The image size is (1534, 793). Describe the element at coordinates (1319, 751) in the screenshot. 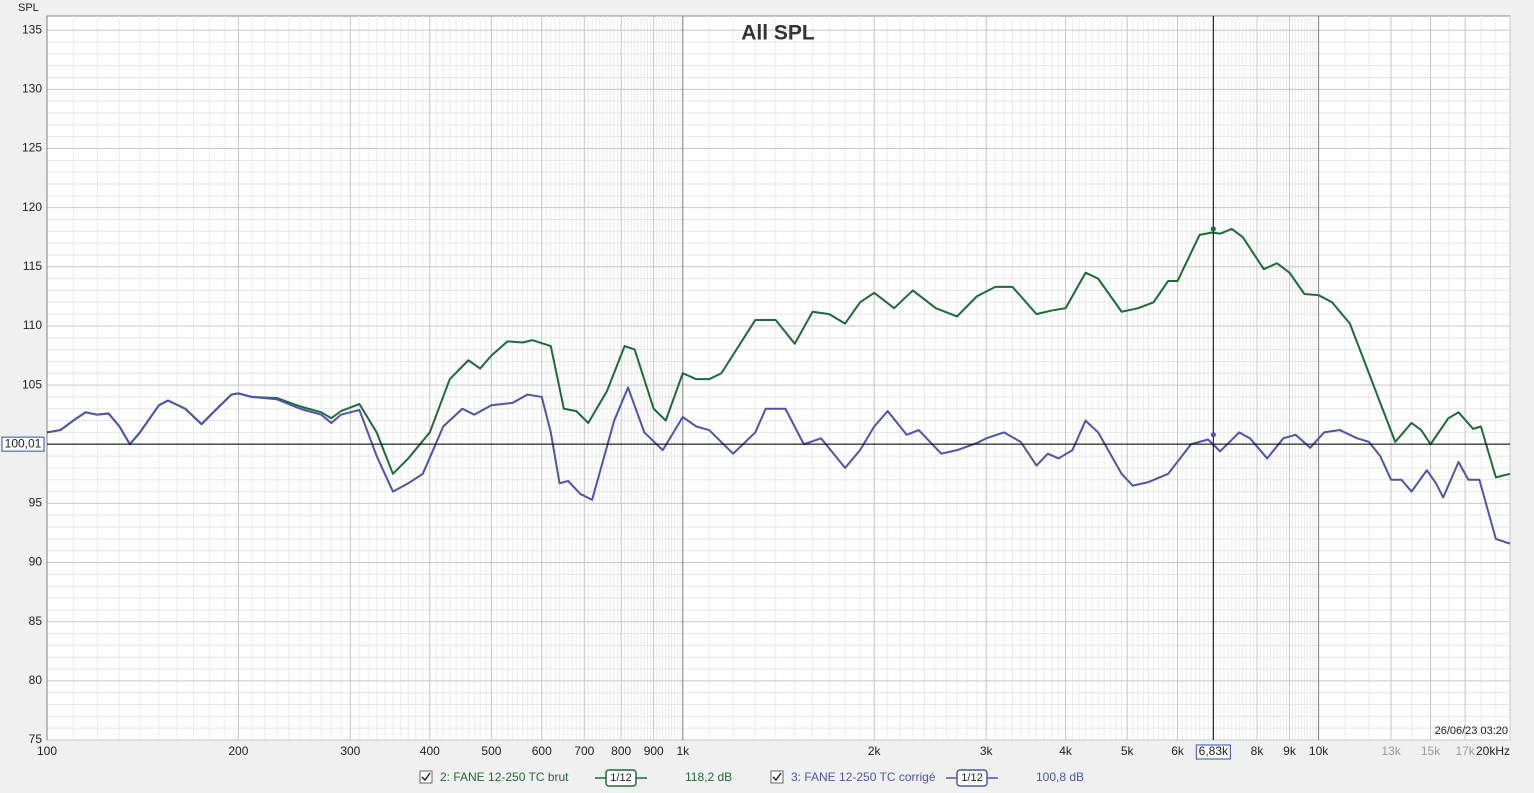

I see `x-tick-label: 10k` at that location.